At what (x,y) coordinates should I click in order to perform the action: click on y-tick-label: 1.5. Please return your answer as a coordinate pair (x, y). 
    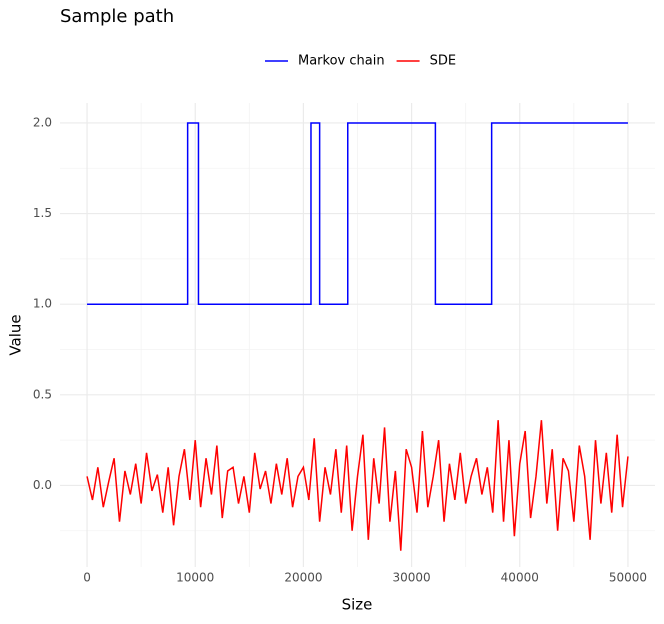
    Looking at the image, I should click on (42, 213).